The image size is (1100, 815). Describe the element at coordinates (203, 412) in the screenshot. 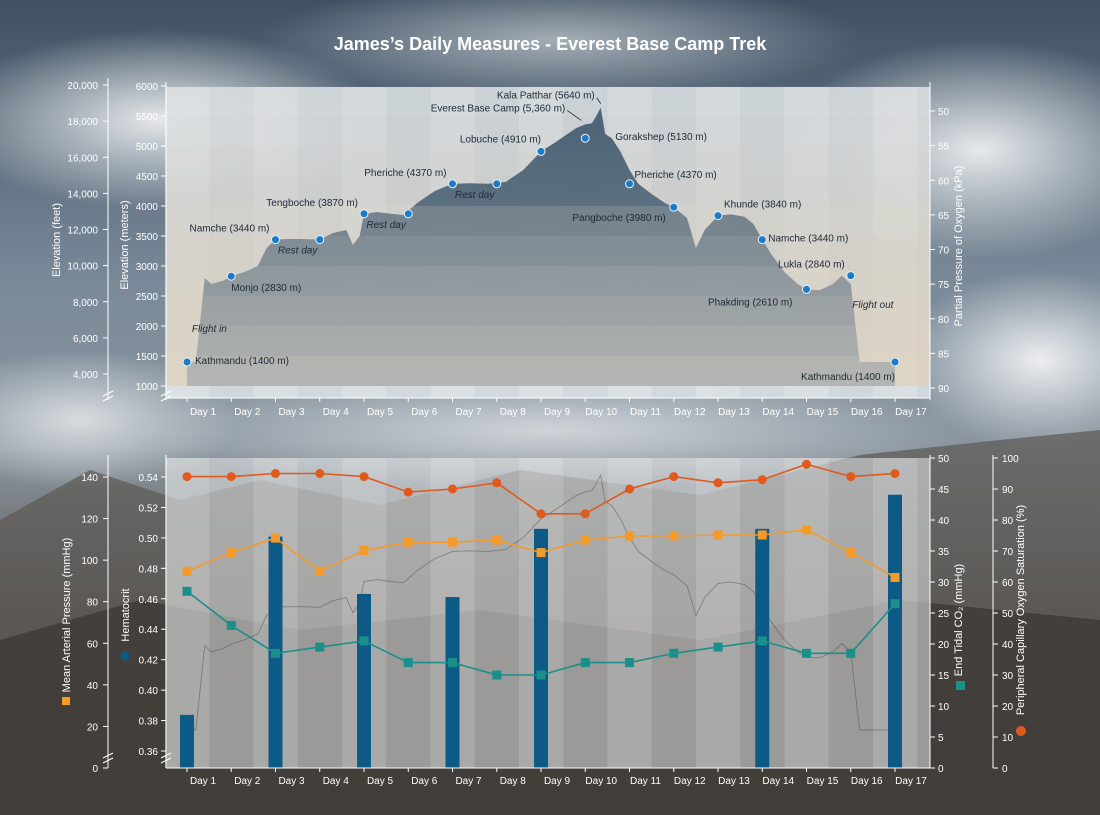

I see `day-tick-label: Day 1` at that location.